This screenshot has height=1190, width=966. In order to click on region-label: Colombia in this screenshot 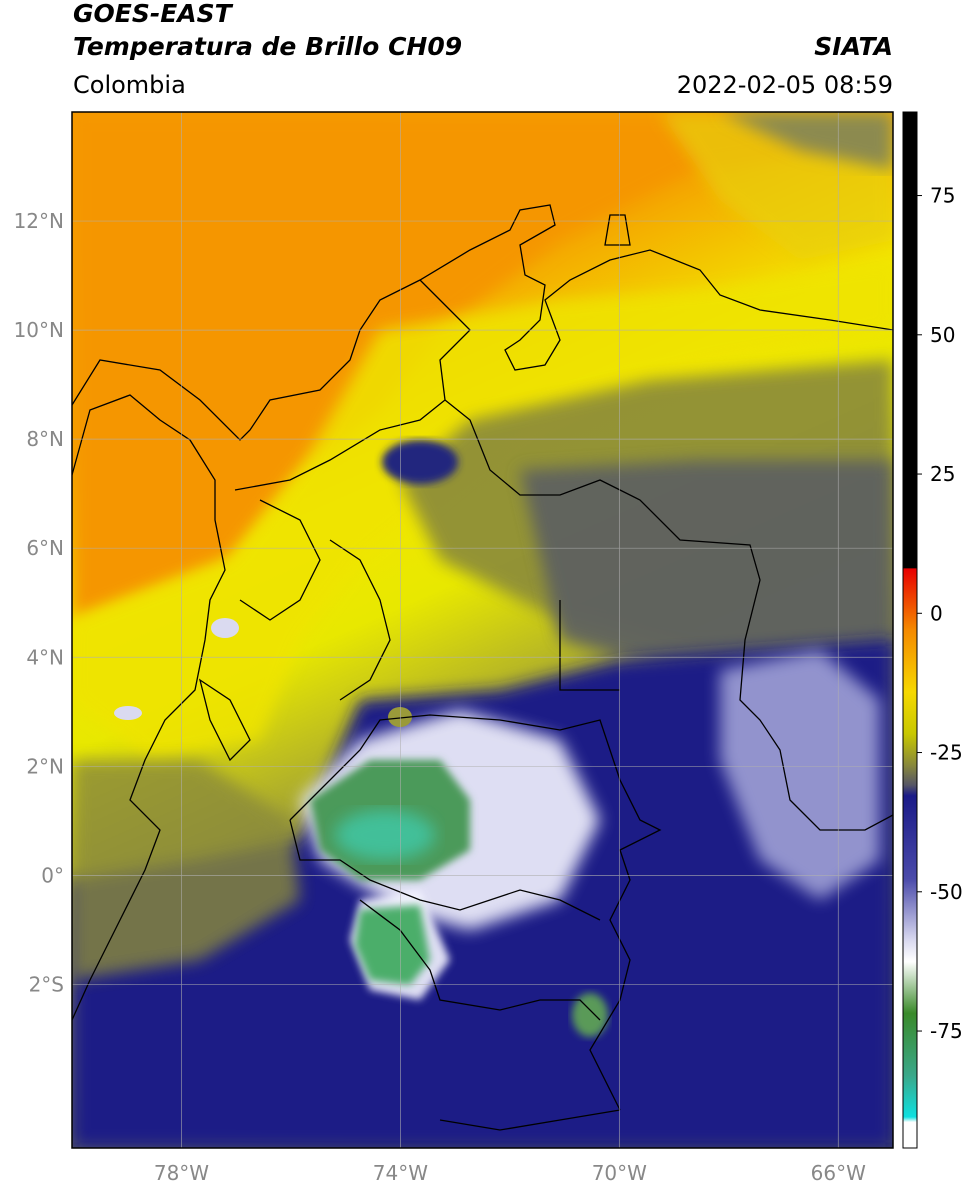, I will do `click(129, 85)`.